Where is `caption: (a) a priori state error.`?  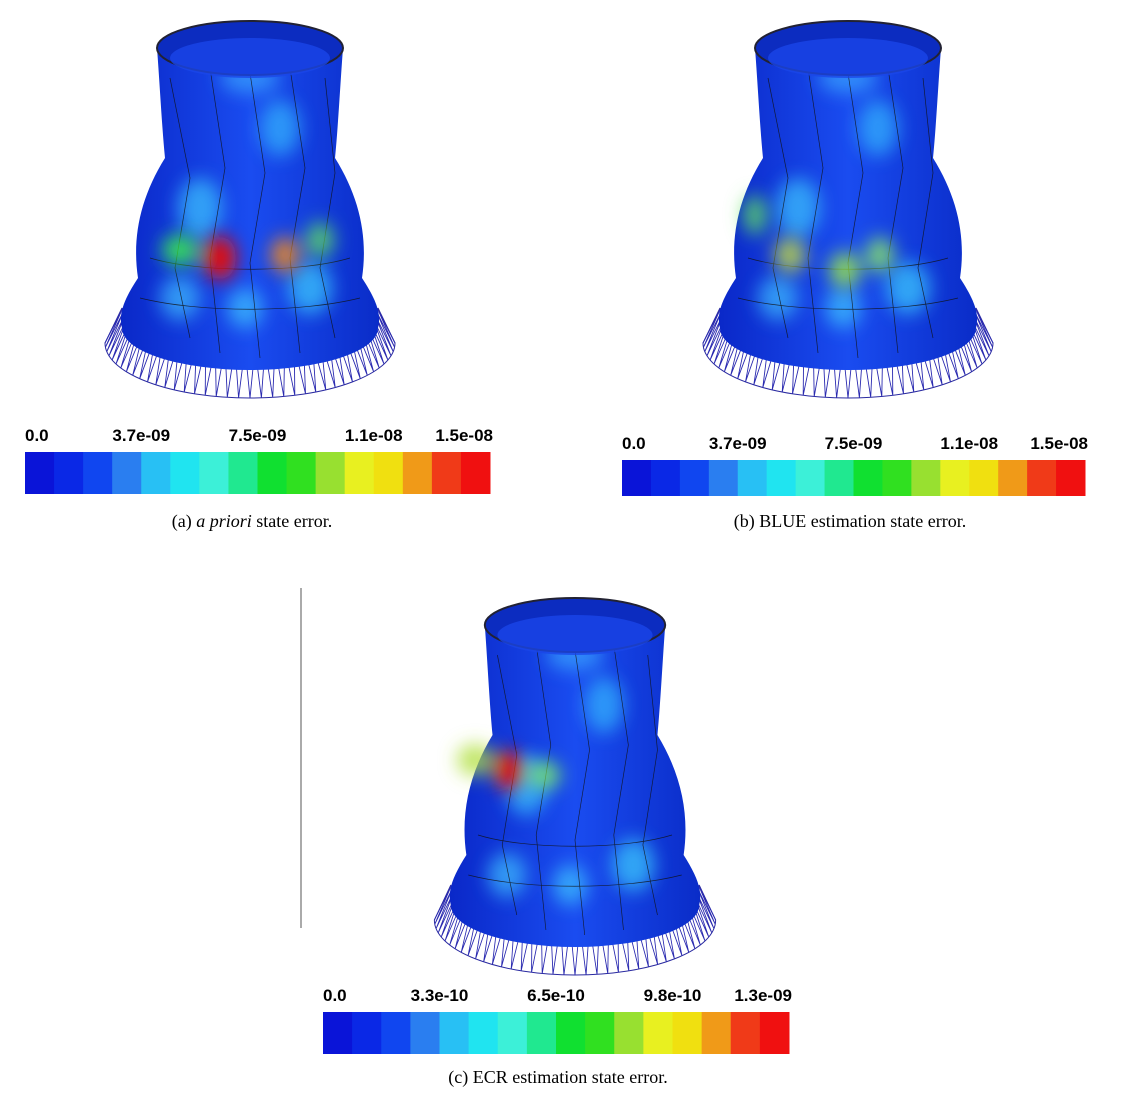
caption: (a) a priori state error. is located at coordinates (252, 521).